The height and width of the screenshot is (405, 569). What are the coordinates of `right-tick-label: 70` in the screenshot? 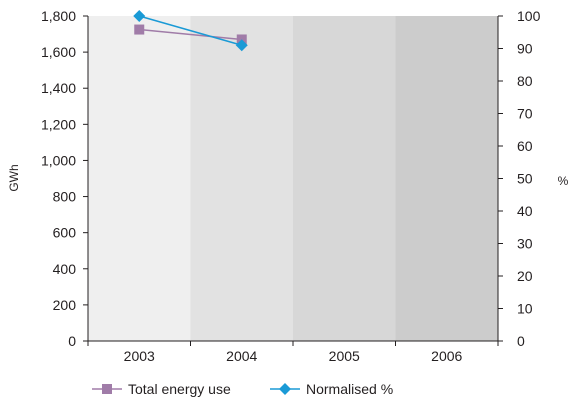 It's located at (525, 114).